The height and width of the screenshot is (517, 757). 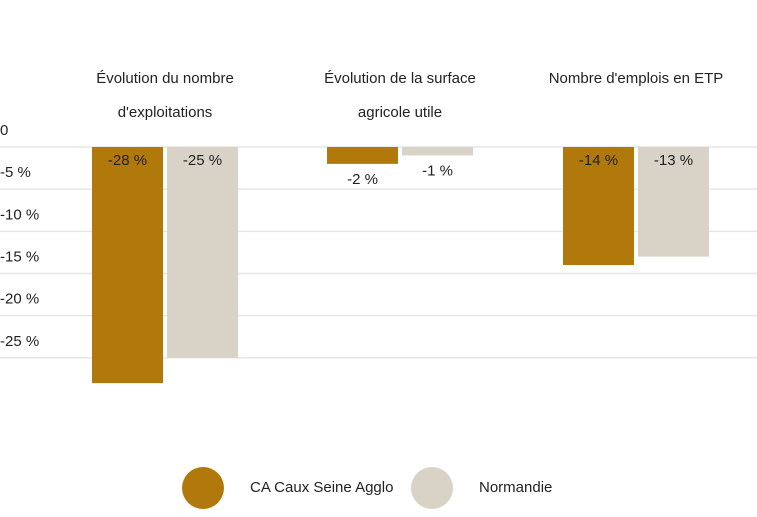 What do you see at coordinates (400, 95) in the screenshot?
I see `category-label: Évolution de la surface agricole utile` at bounding box center [400, 95].